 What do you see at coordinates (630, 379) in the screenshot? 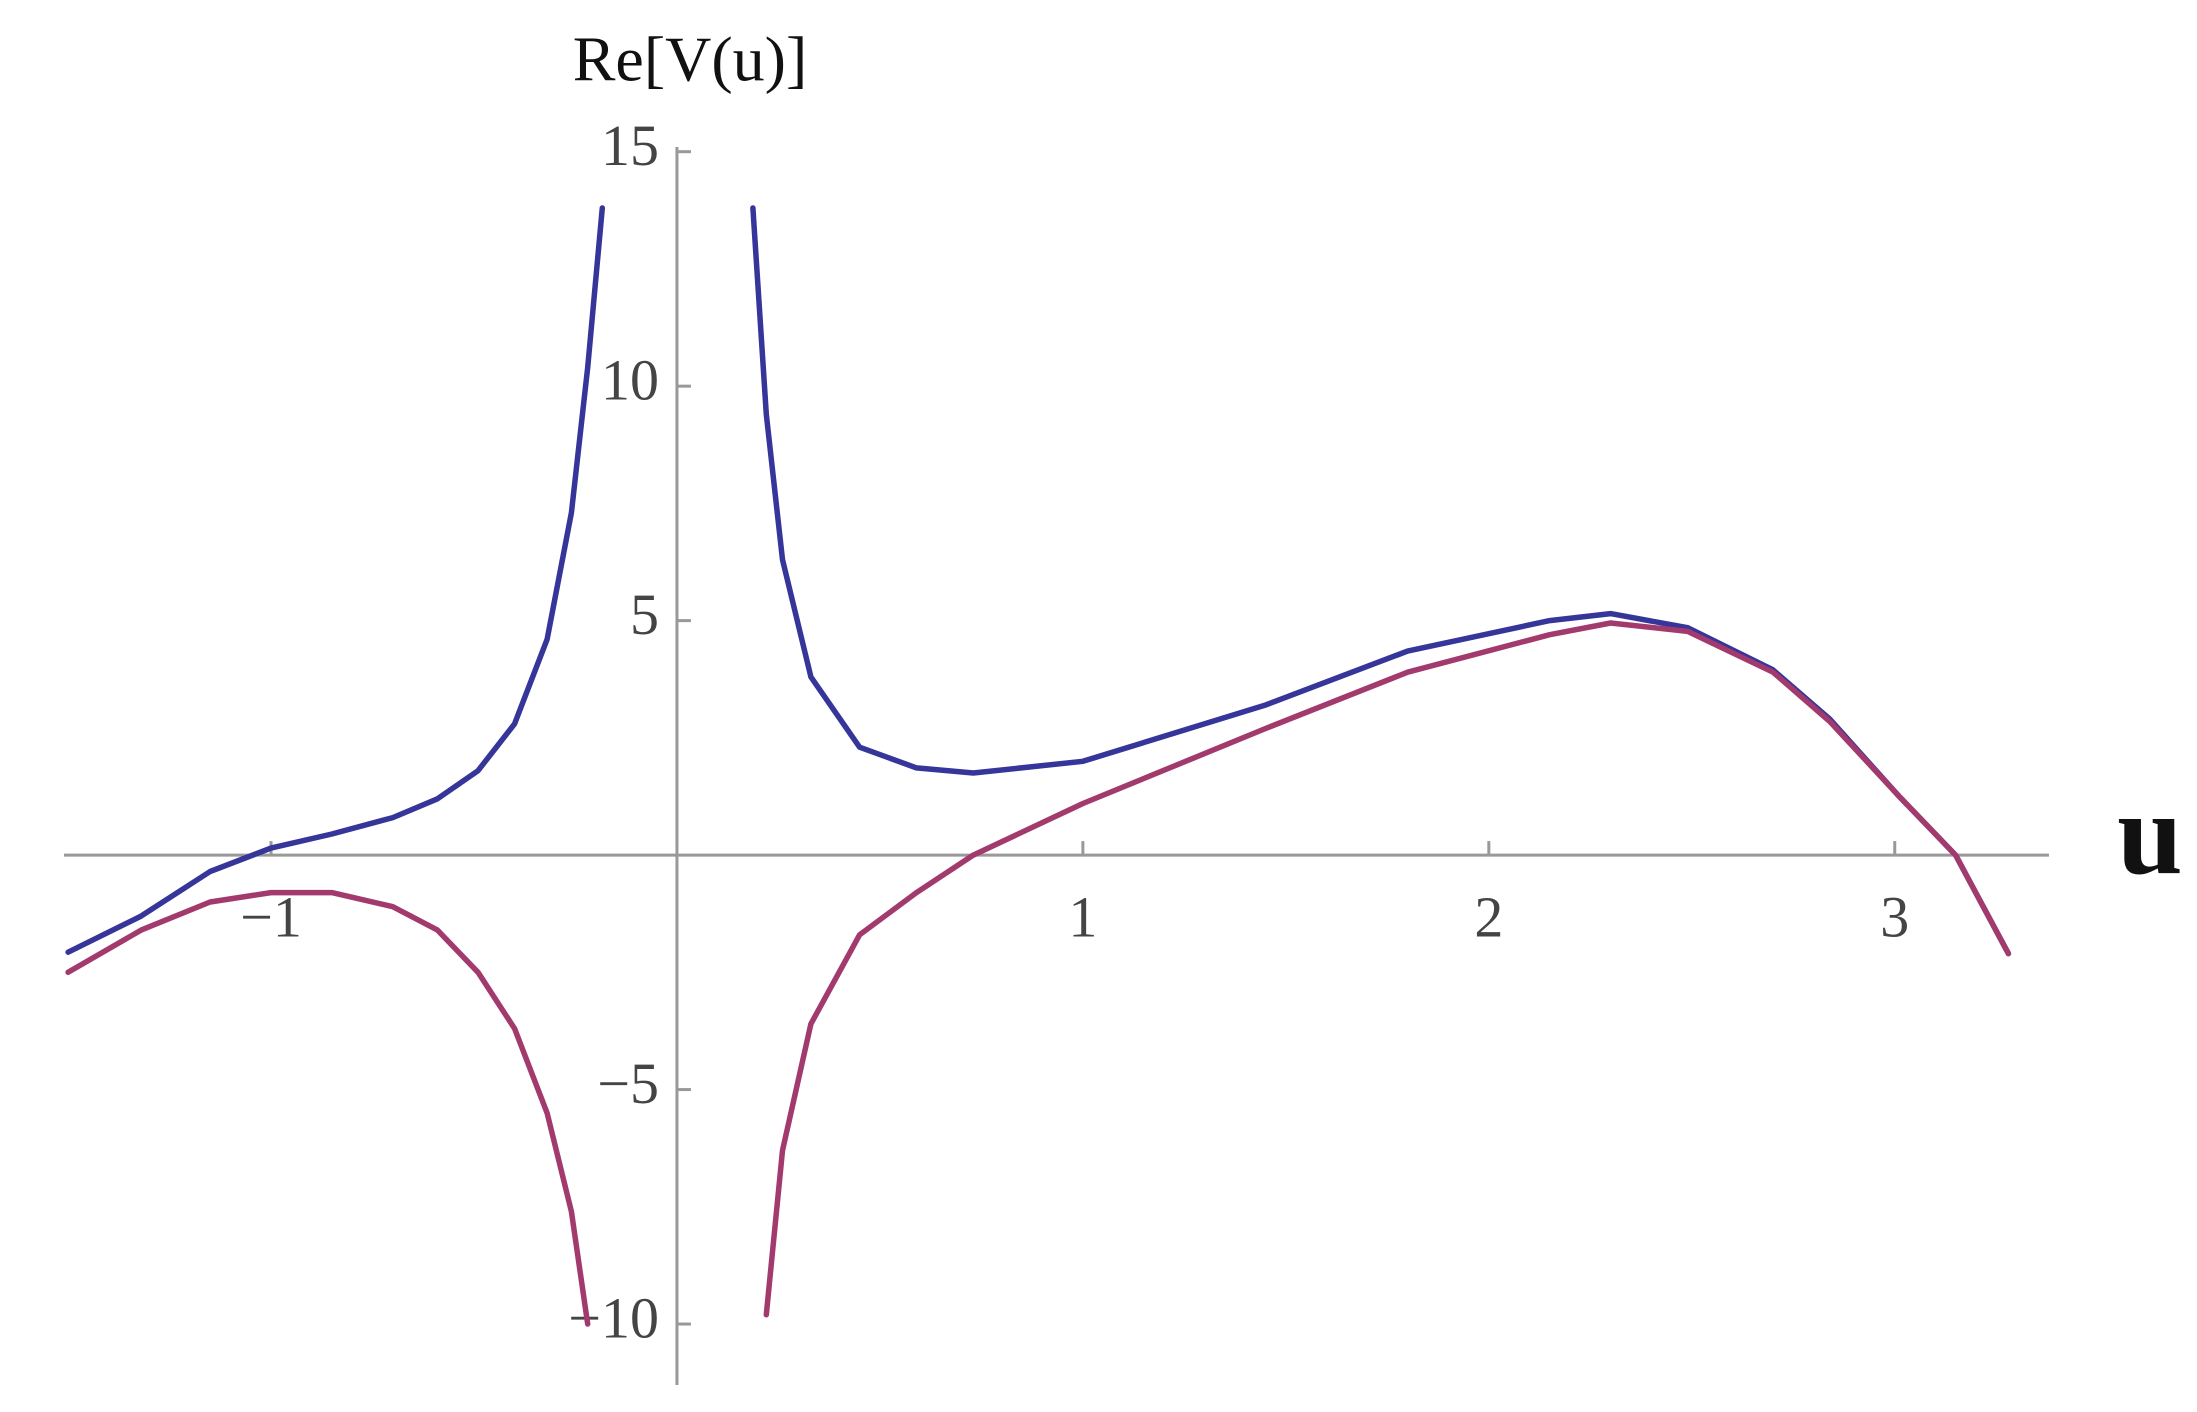
I see `y-tick-label: 10` at bounding box center [630, 379].